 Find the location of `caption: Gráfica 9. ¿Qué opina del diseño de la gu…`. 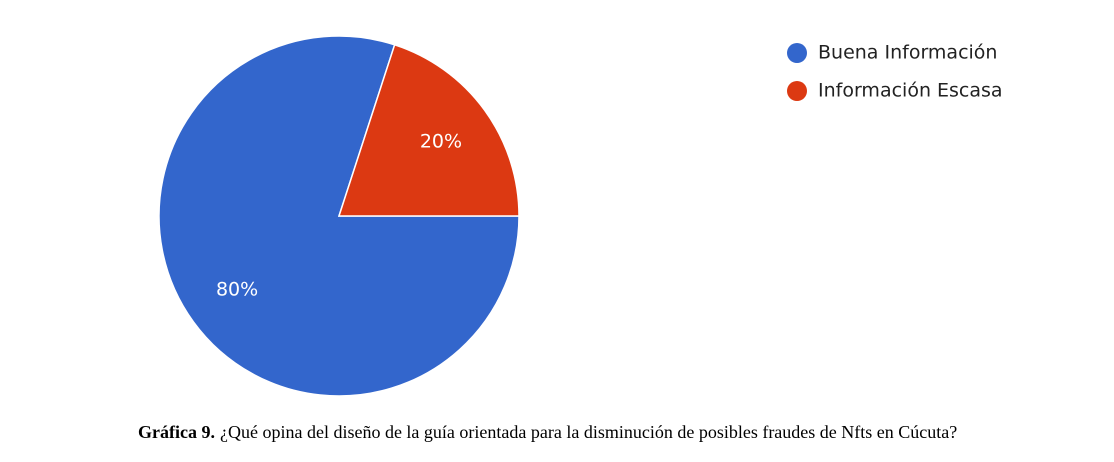

caption: Gráfica 9. ¿Qué opina del diseño de la gu… is located at coordinates (547, 432).